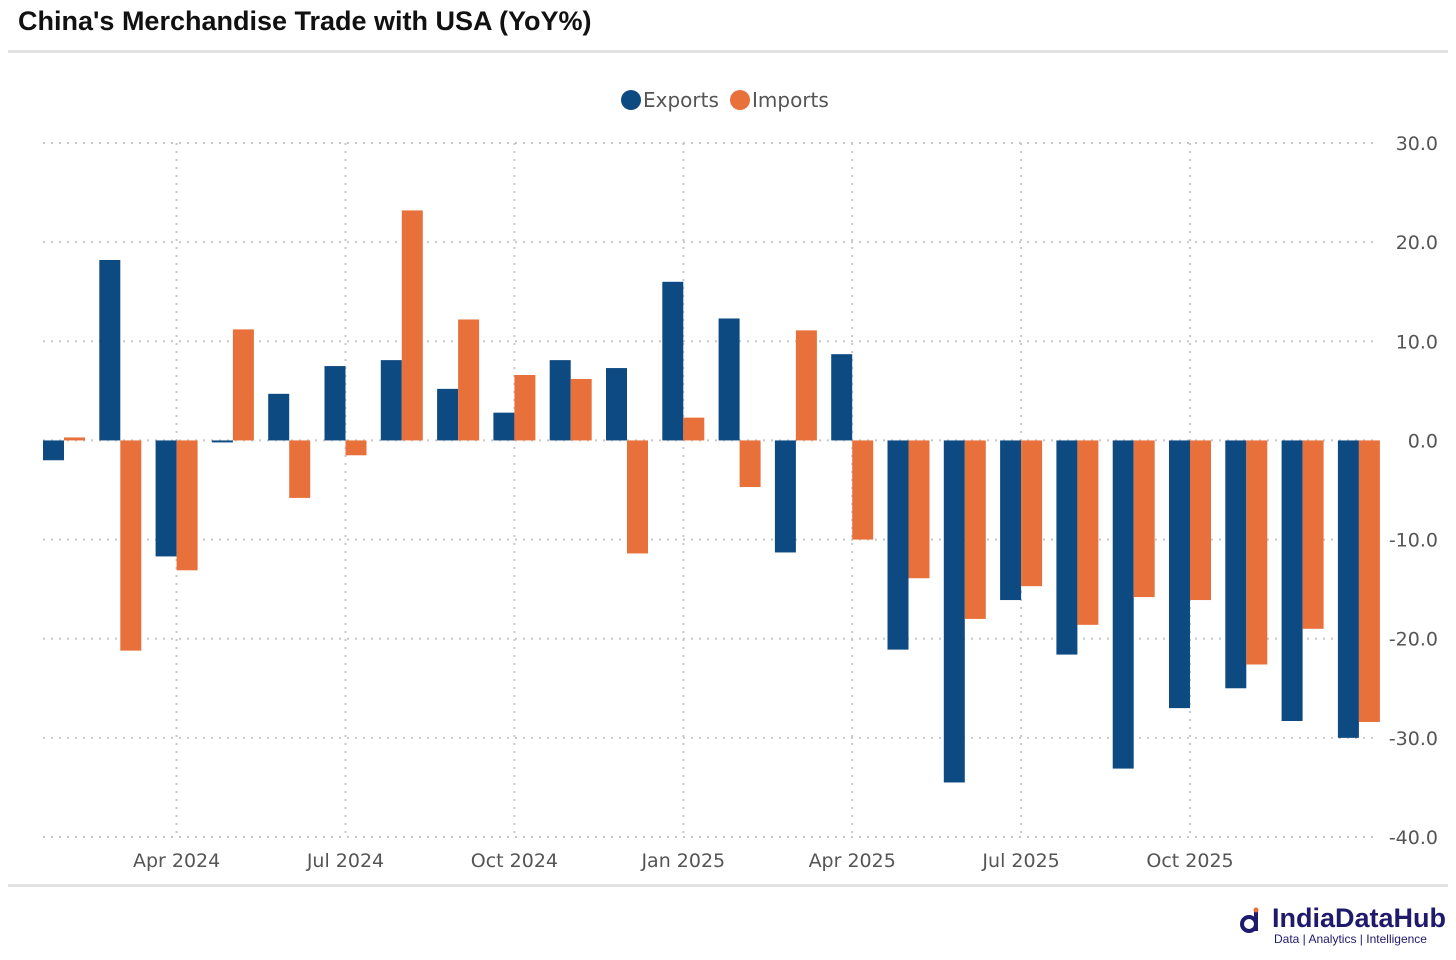 The image size is (1456, 960). I want to click on top-divider, so click(728, 51).